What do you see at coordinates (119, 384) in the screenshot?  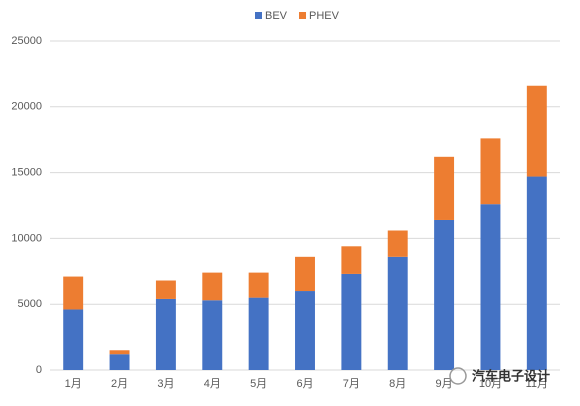 I see `x-tick-label: 2月` at bounding box center [119, 384].